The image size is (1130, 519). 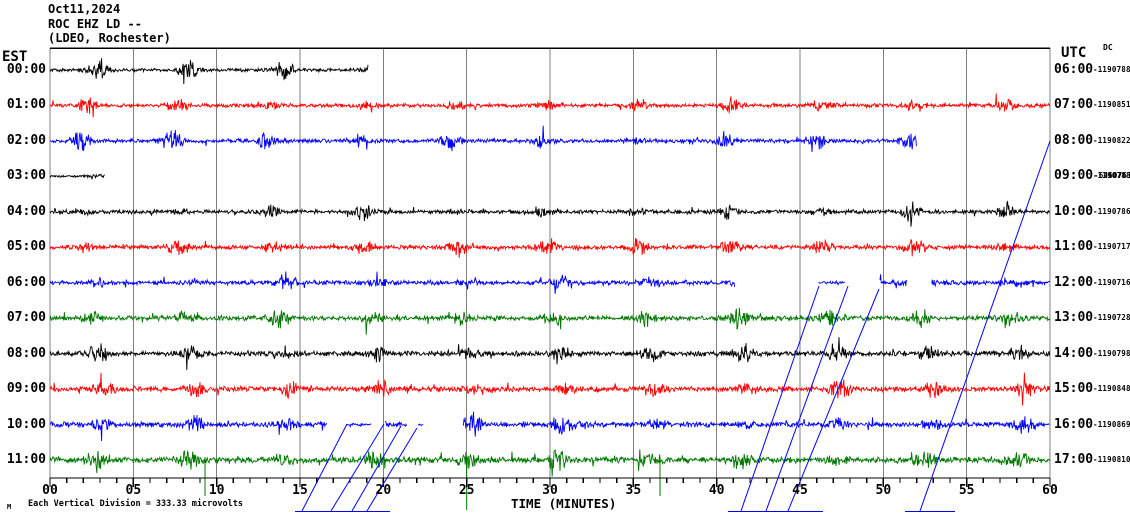 What do you see at coordinates (550, 247) in the screenshot?
I see `trace-row-0500-segment` at bounding box center [550, 247].